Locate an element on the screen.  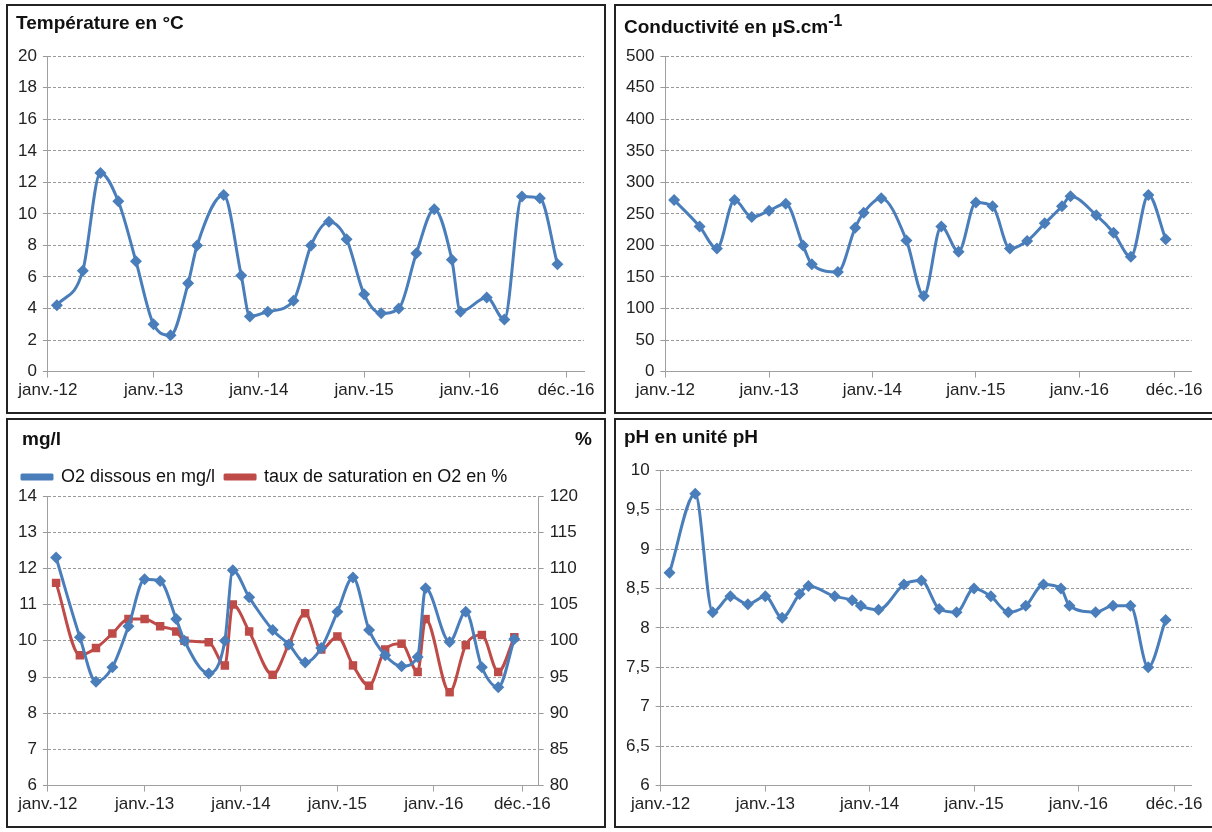
y2-axis-title: % is located at coordinates (583, 439).